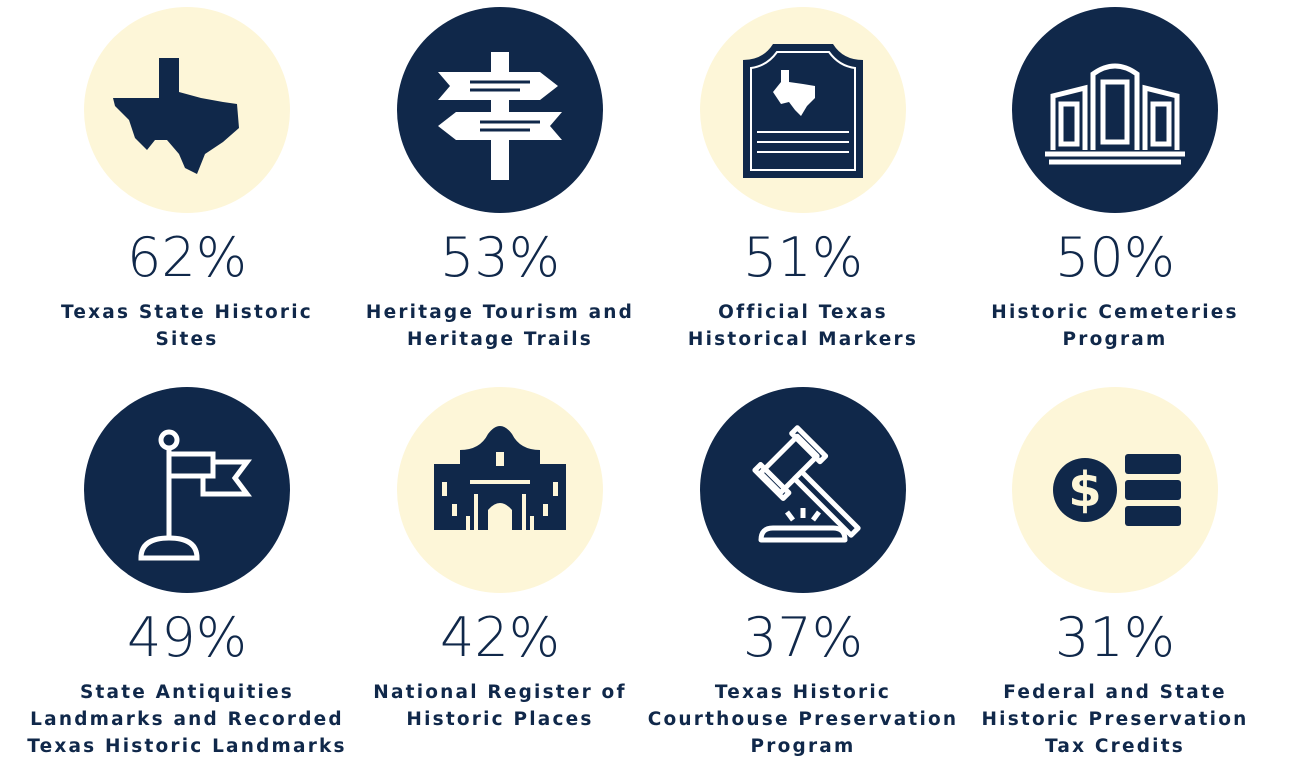 The height and width of the screenshot is (759, 1289). I want to click on stat-percent: 37%, so click(803, 637).